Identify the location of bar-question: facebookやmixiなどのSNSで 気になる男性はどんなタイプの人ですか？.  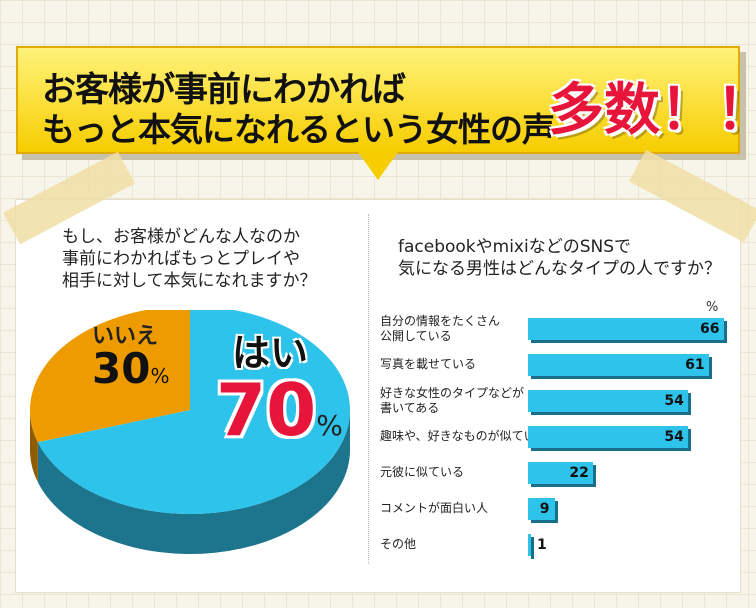
(559, 258).